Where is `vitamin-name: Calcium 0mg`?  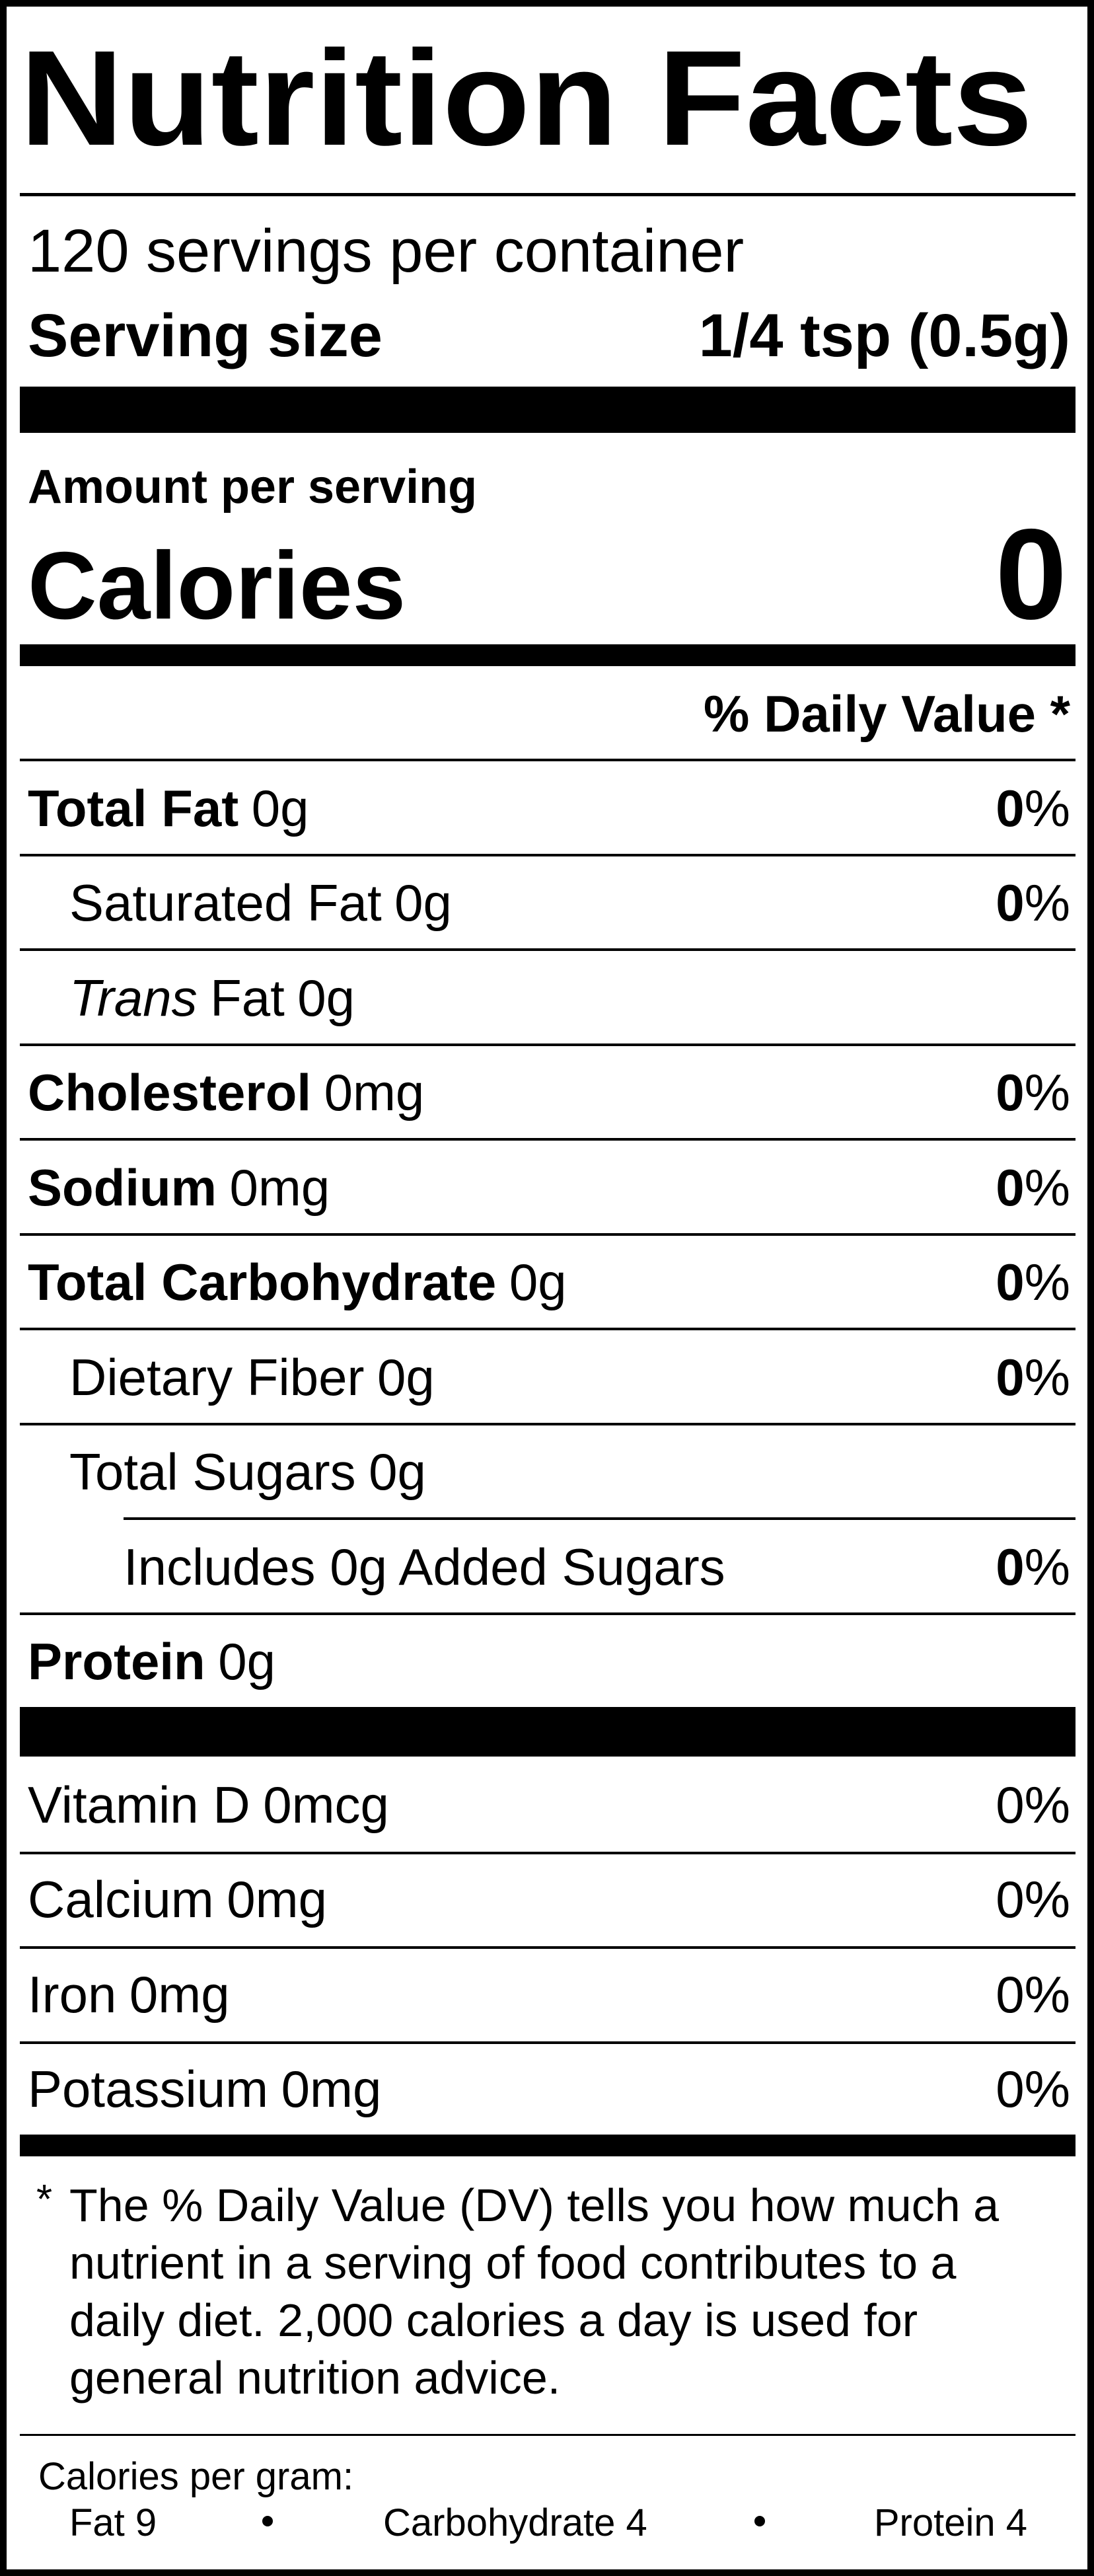
vitamin-name: Calcium 0mg is located at coordinates (177, 1899).